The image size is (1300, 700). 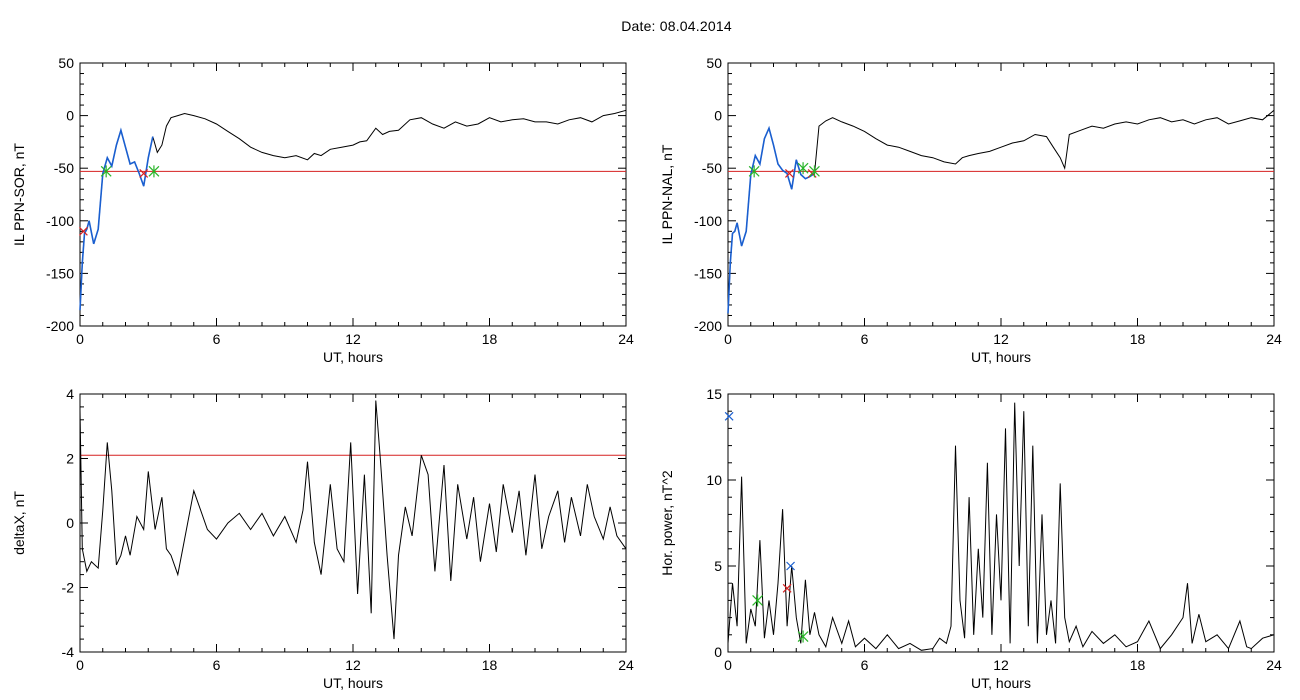 I want to click on y-axis-label: IL PPN-NAL, nT, so click(x=667, y=194).